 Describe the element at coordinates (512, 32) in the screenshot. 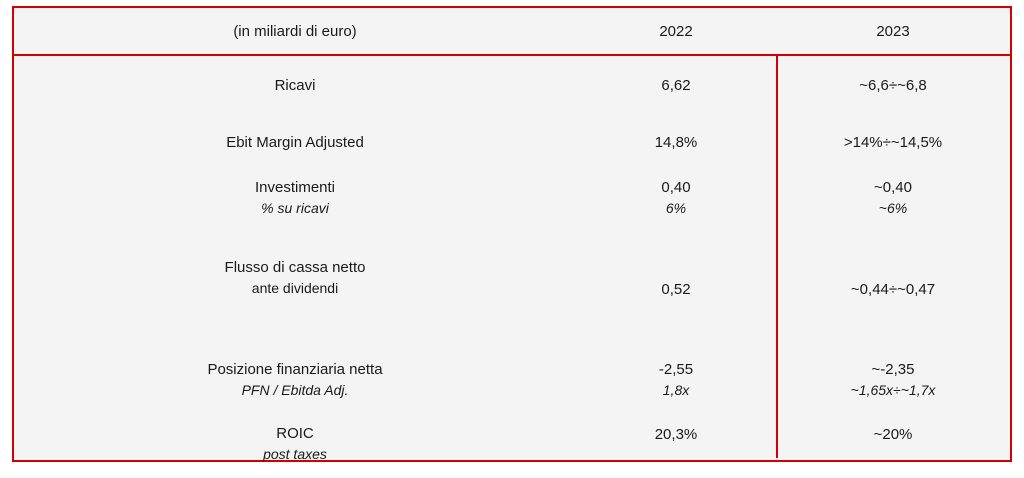

I see `table-header-row: (in miliardi di euro) 2022 2023` at that location.